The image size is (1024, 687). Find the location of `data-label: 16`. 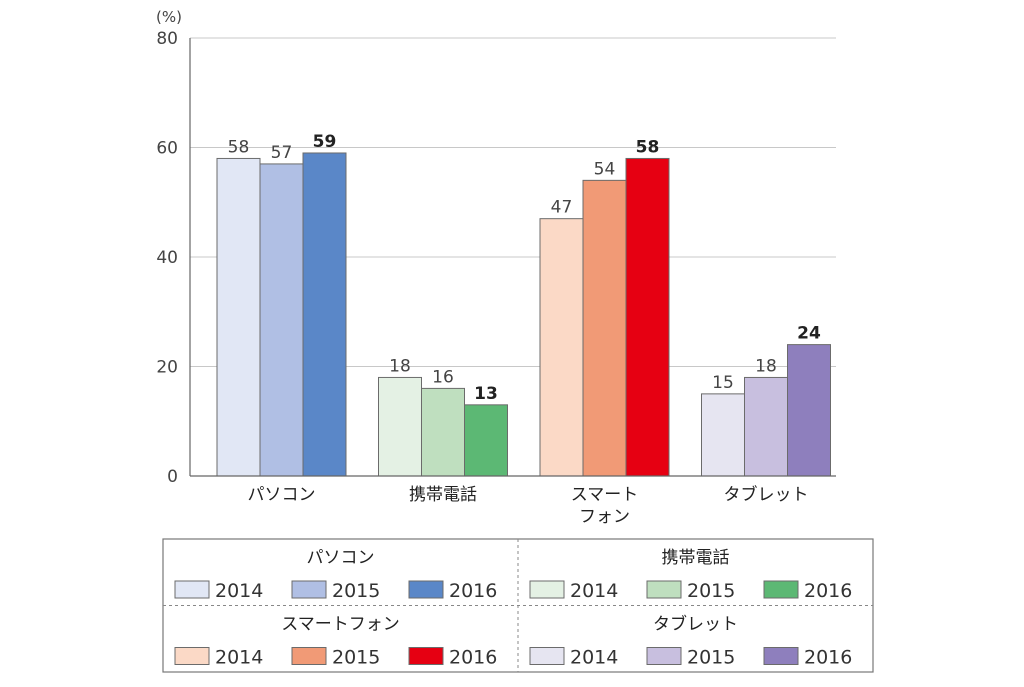

data-label: 16 is located at coordinates (443, 377).